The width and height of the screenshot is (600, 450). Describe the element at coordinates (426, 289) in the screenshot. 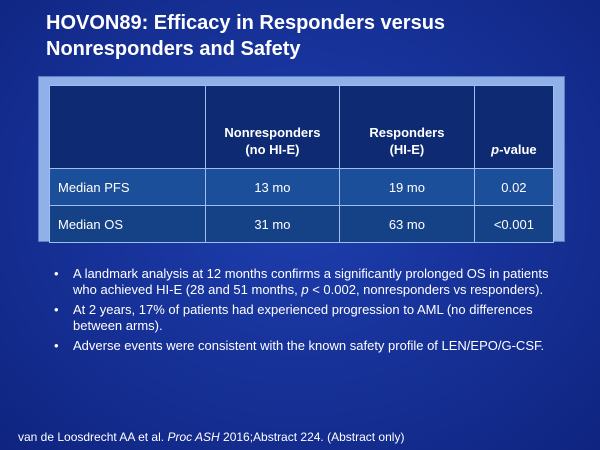

I see `bullet-1-text-end: < 0.002, nonresponders vs responders).` at that location.